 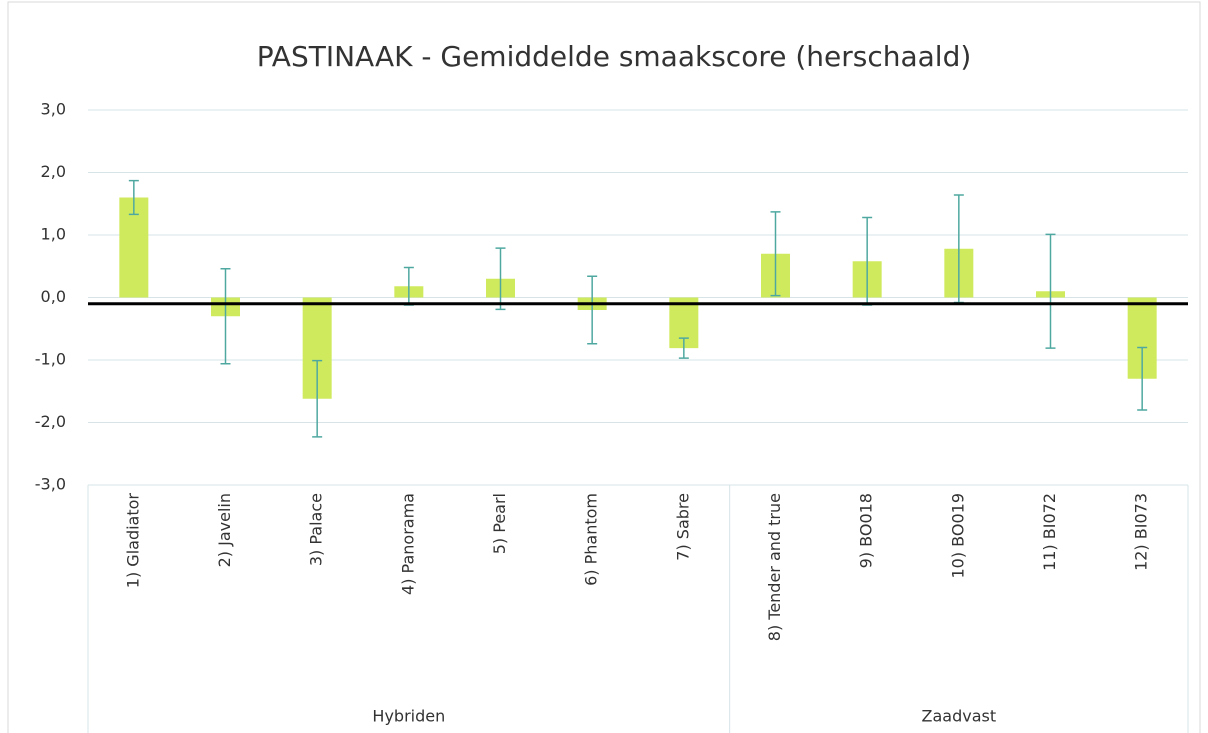 What do you see at coordinates (682, 527) in the screenshot?
I see `x-tick-label: 7) Sabre` at bounding box center [682, 527].